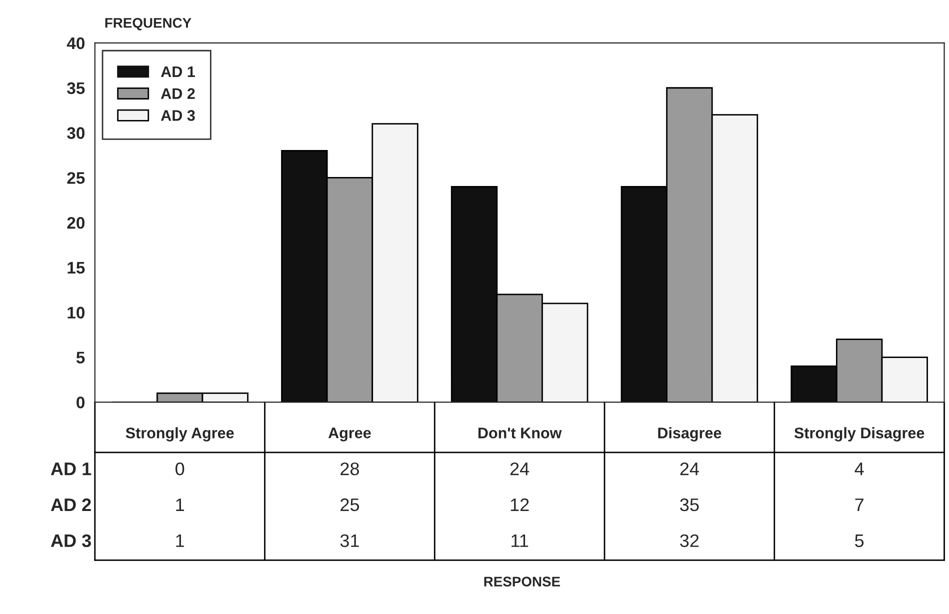  I want to click on x-tick-label: Agree, so click(349, 435).